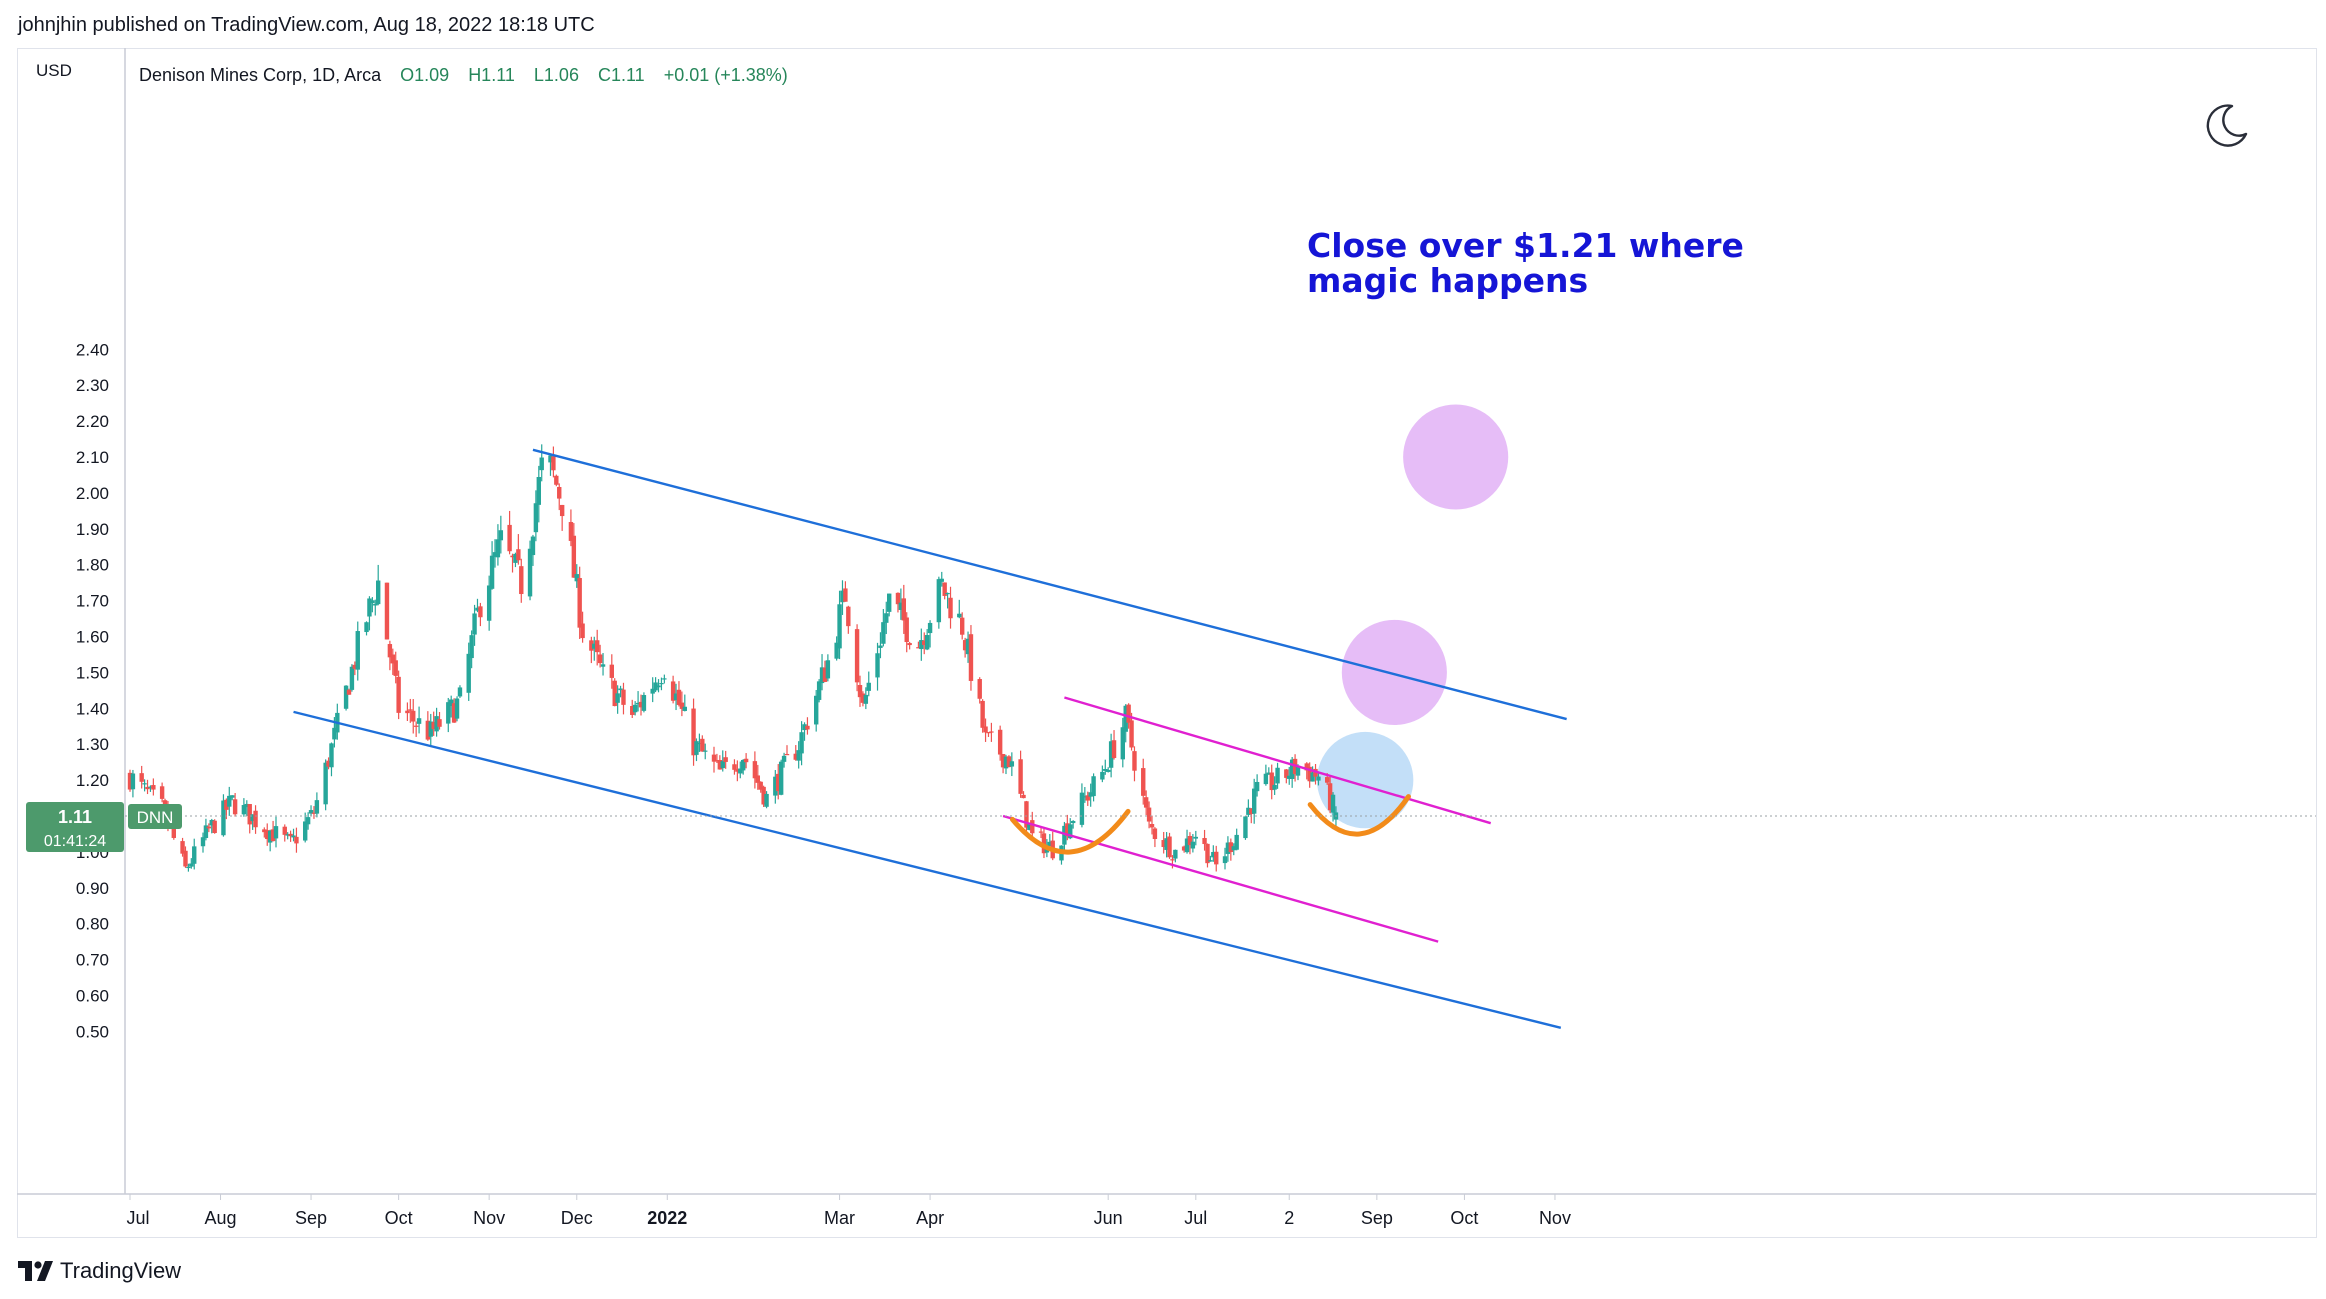  Describe the element at coordinates (1365, 780) in the screenshot. I see `highlight-circle-blue` at that location.